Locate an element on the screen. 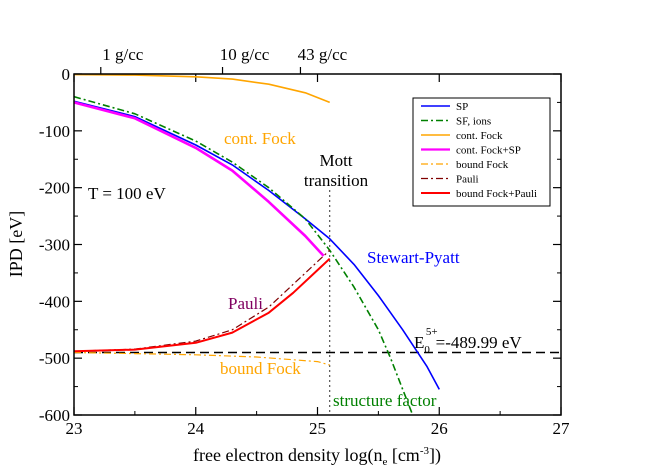 The height and width of the screenshot is (474, 670). top-axis-label: 43 g/cc is located at coordinates (323, 54).